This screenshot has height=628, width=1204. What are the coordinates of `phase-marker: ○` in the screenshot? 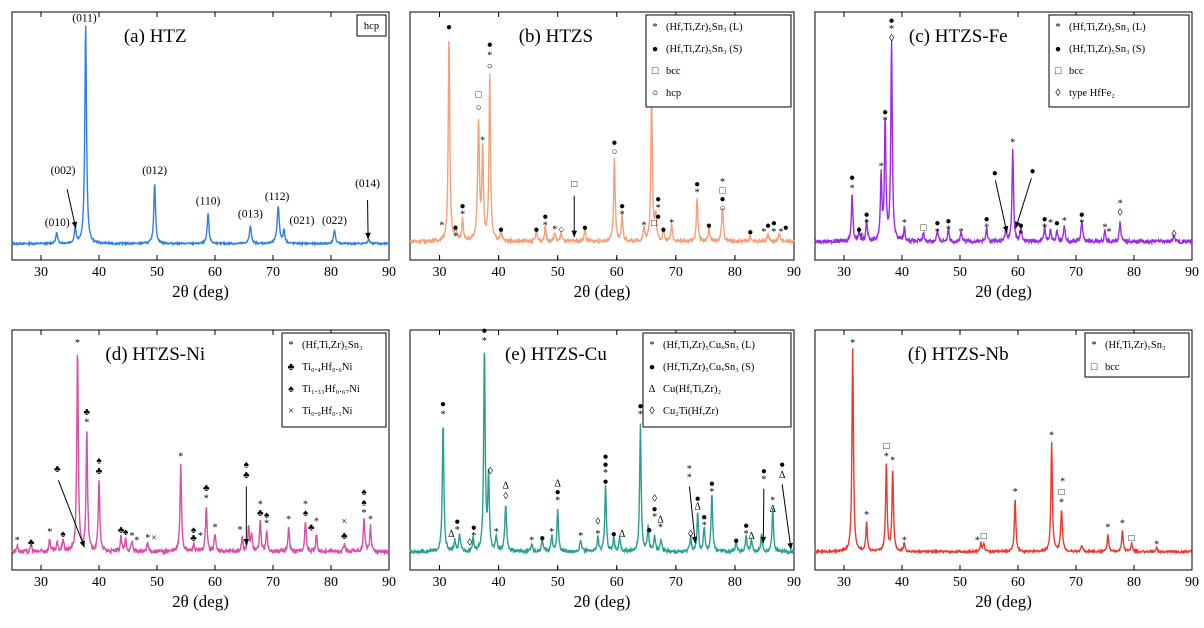 It's located at (614, 151).